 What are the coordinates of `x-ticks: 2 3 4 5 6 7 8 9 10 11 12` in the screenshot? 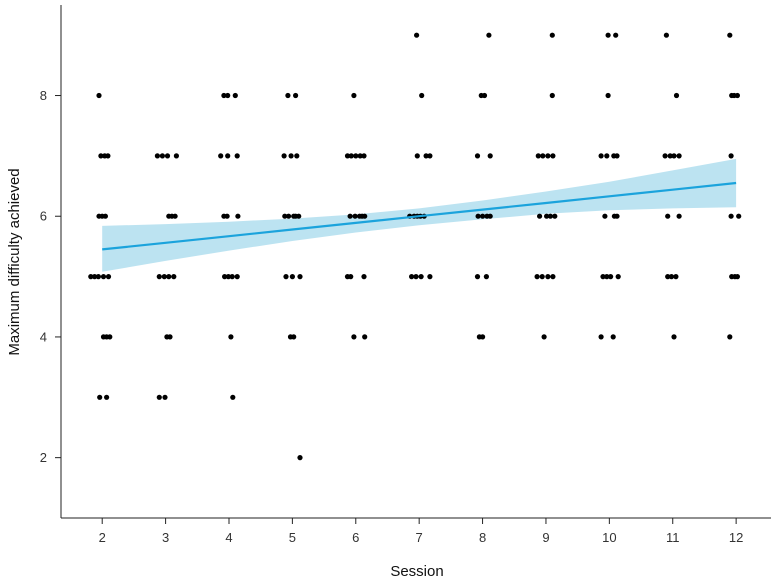 It's located at (421, 531).